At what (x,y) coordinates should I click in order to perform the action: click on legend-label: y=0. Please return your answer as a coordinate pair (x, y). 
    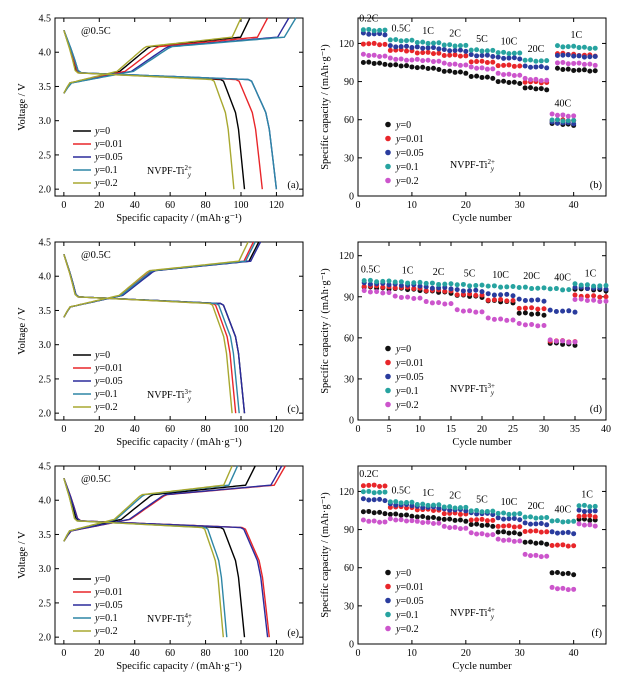
    Looking at the image, I should click on (403, 349).